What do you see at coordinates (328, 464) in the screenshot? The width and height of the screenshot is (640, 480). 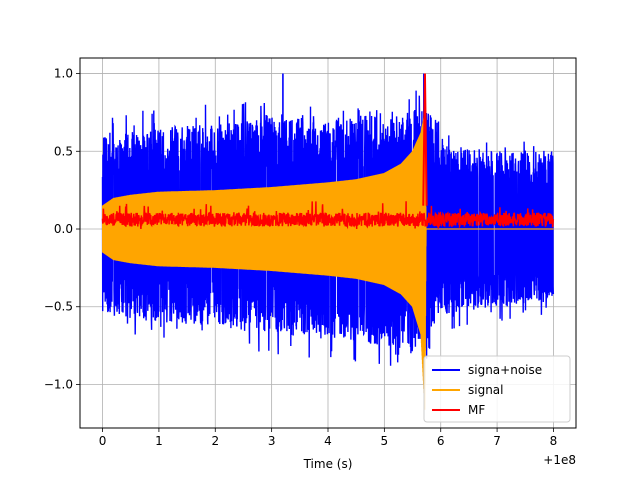 I see `x-axis-label: Time (s)` at bounding box center [328, 464].